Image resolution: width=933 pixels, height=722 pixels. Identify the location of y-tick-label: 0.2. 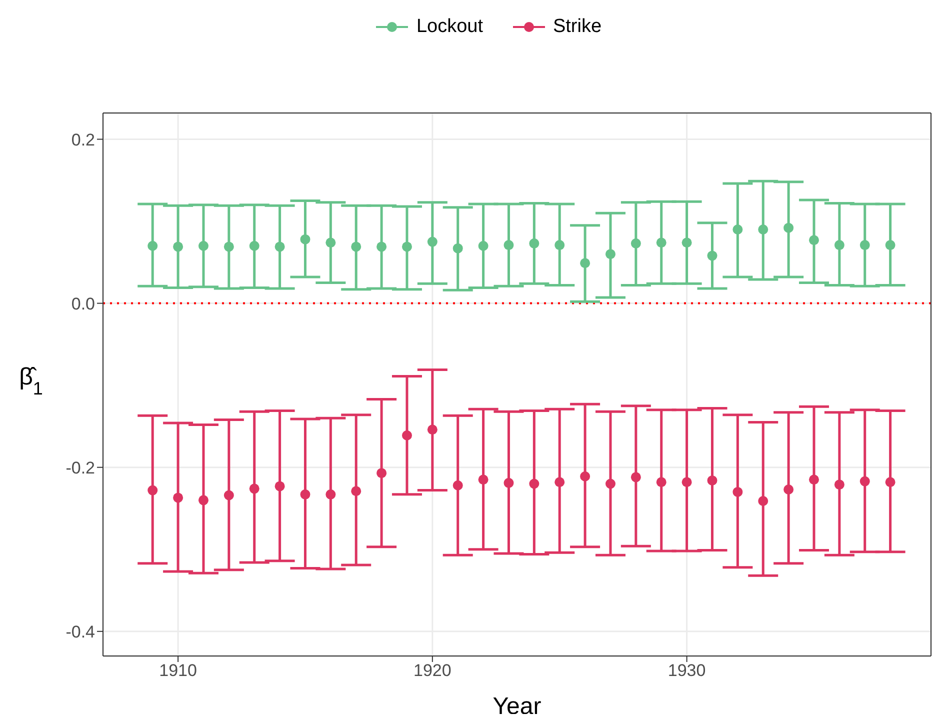
(83, 140).